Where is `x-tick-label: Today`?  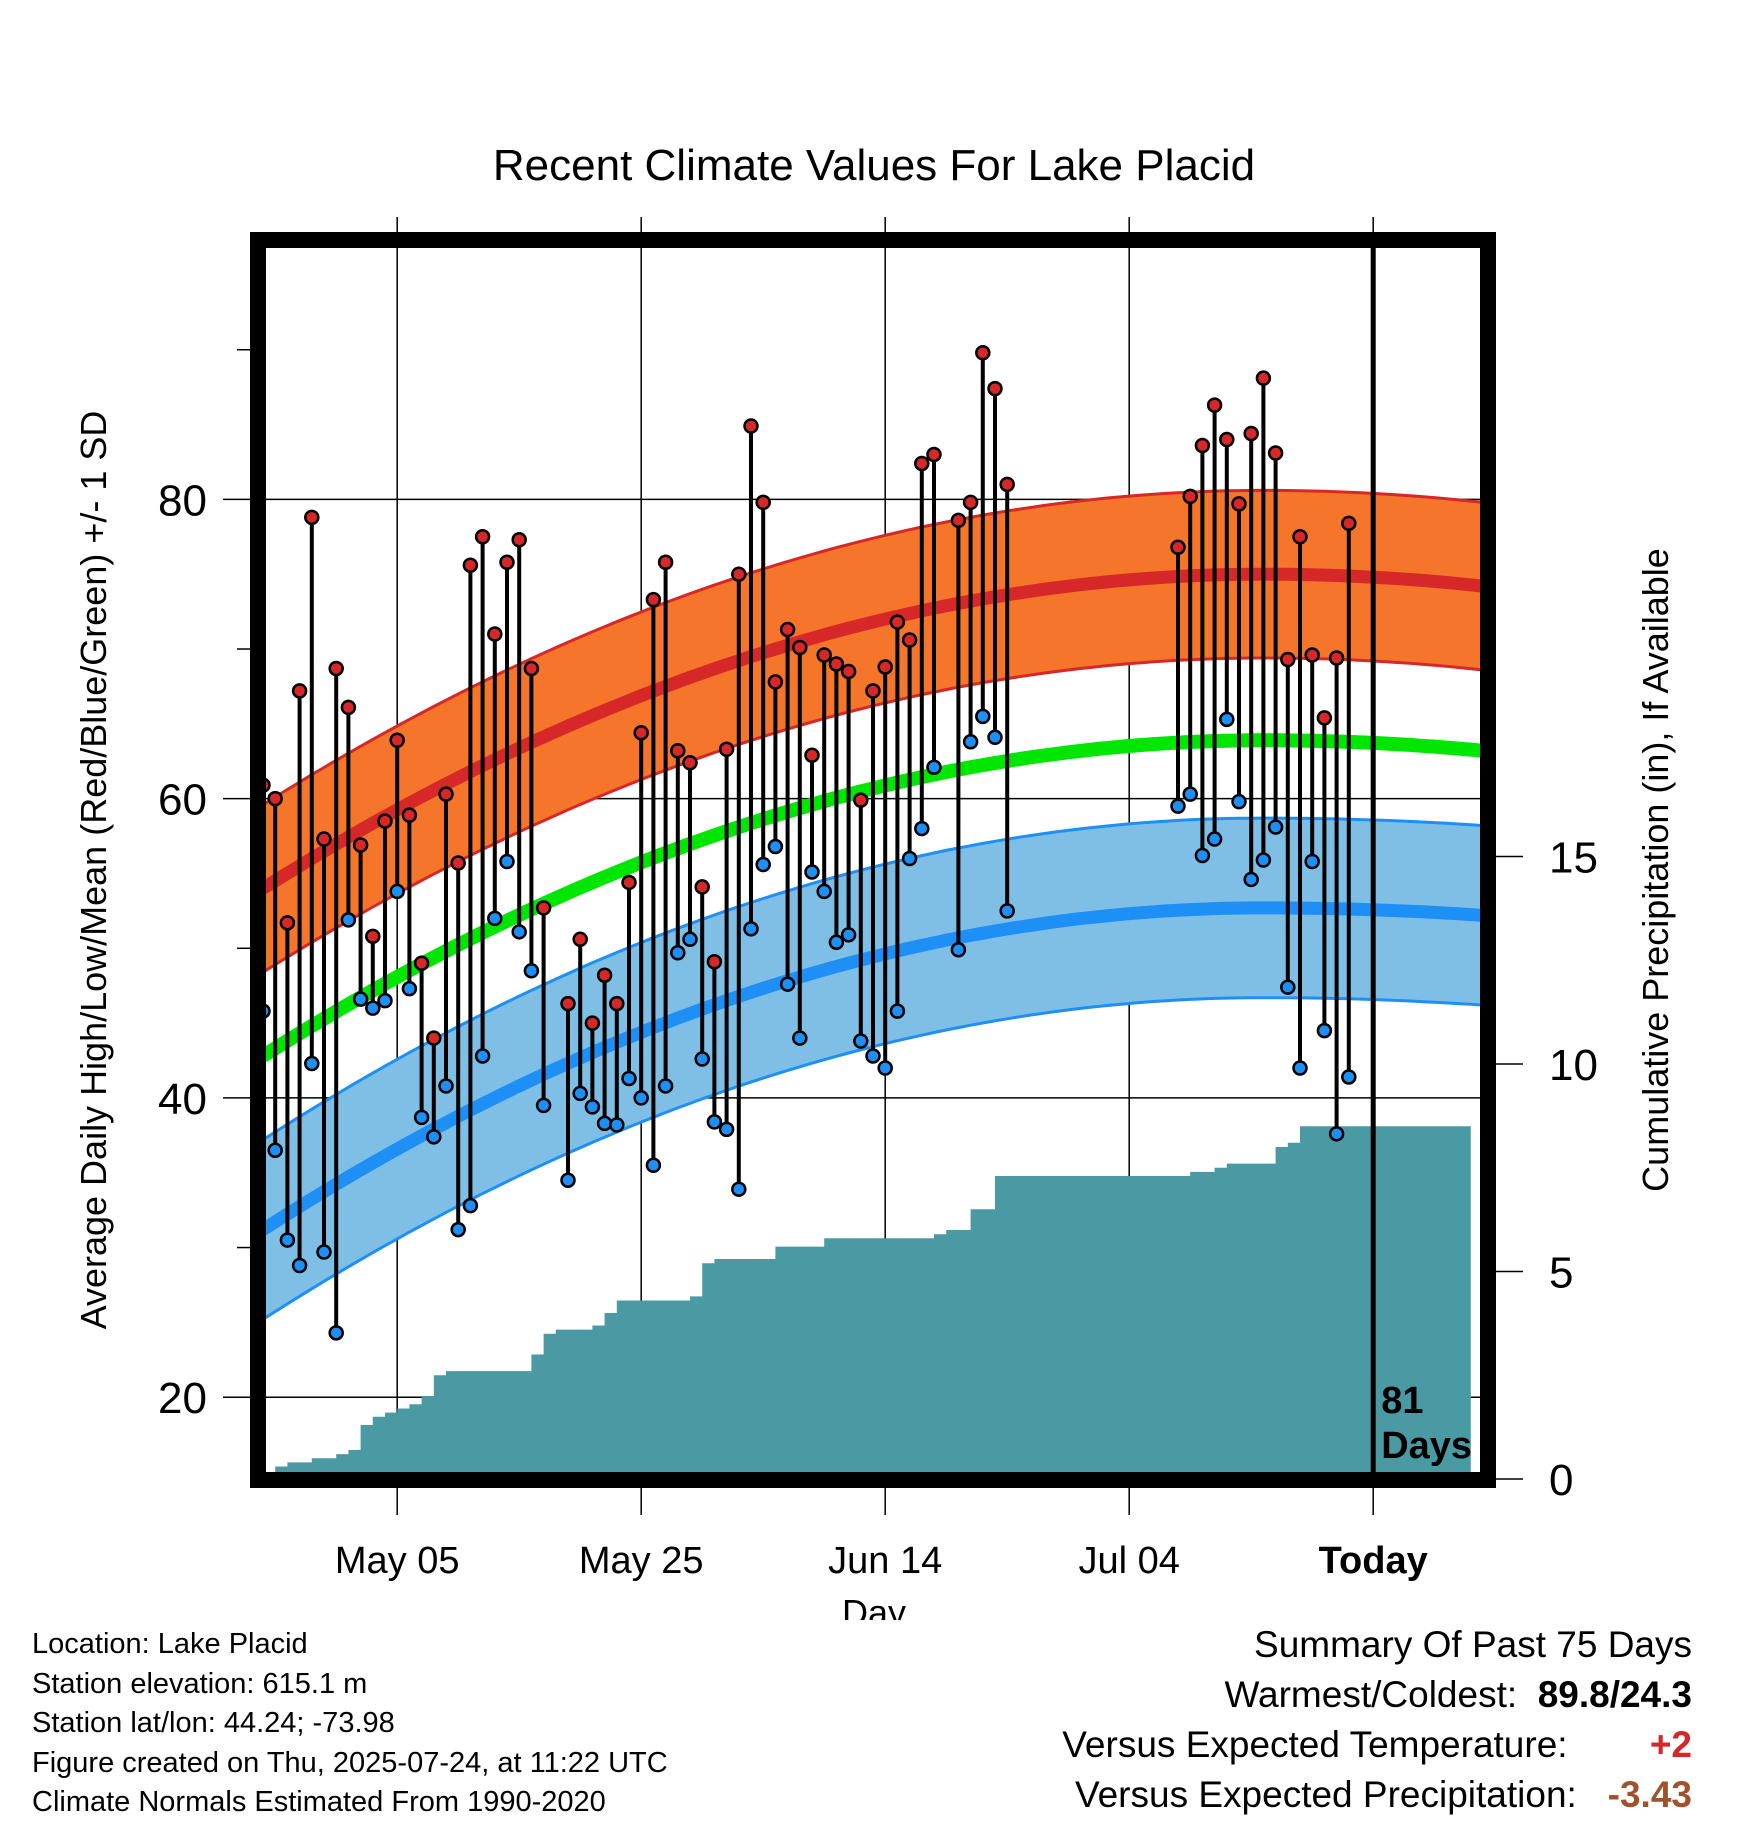 x-tick-label: Today is located at coordinates (1373, 1561).